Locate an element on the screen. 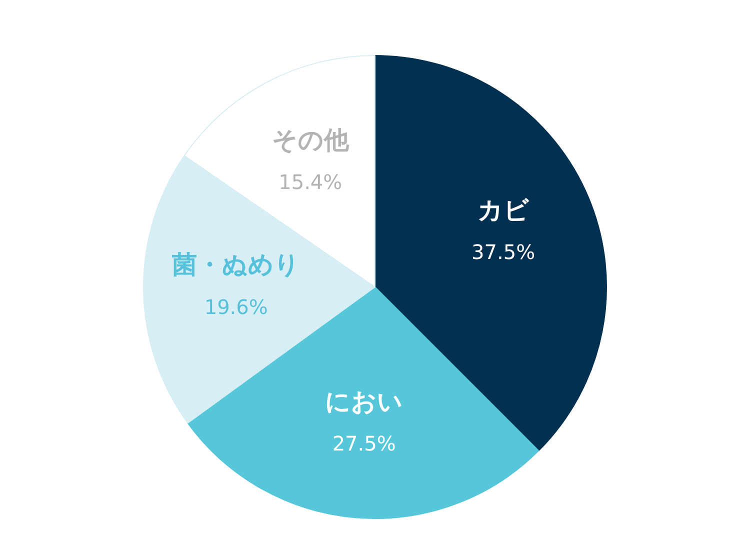 This screenshot has width=750, height=540. slice-label: 菌・ぬめり is located at coordinates (235, 265).